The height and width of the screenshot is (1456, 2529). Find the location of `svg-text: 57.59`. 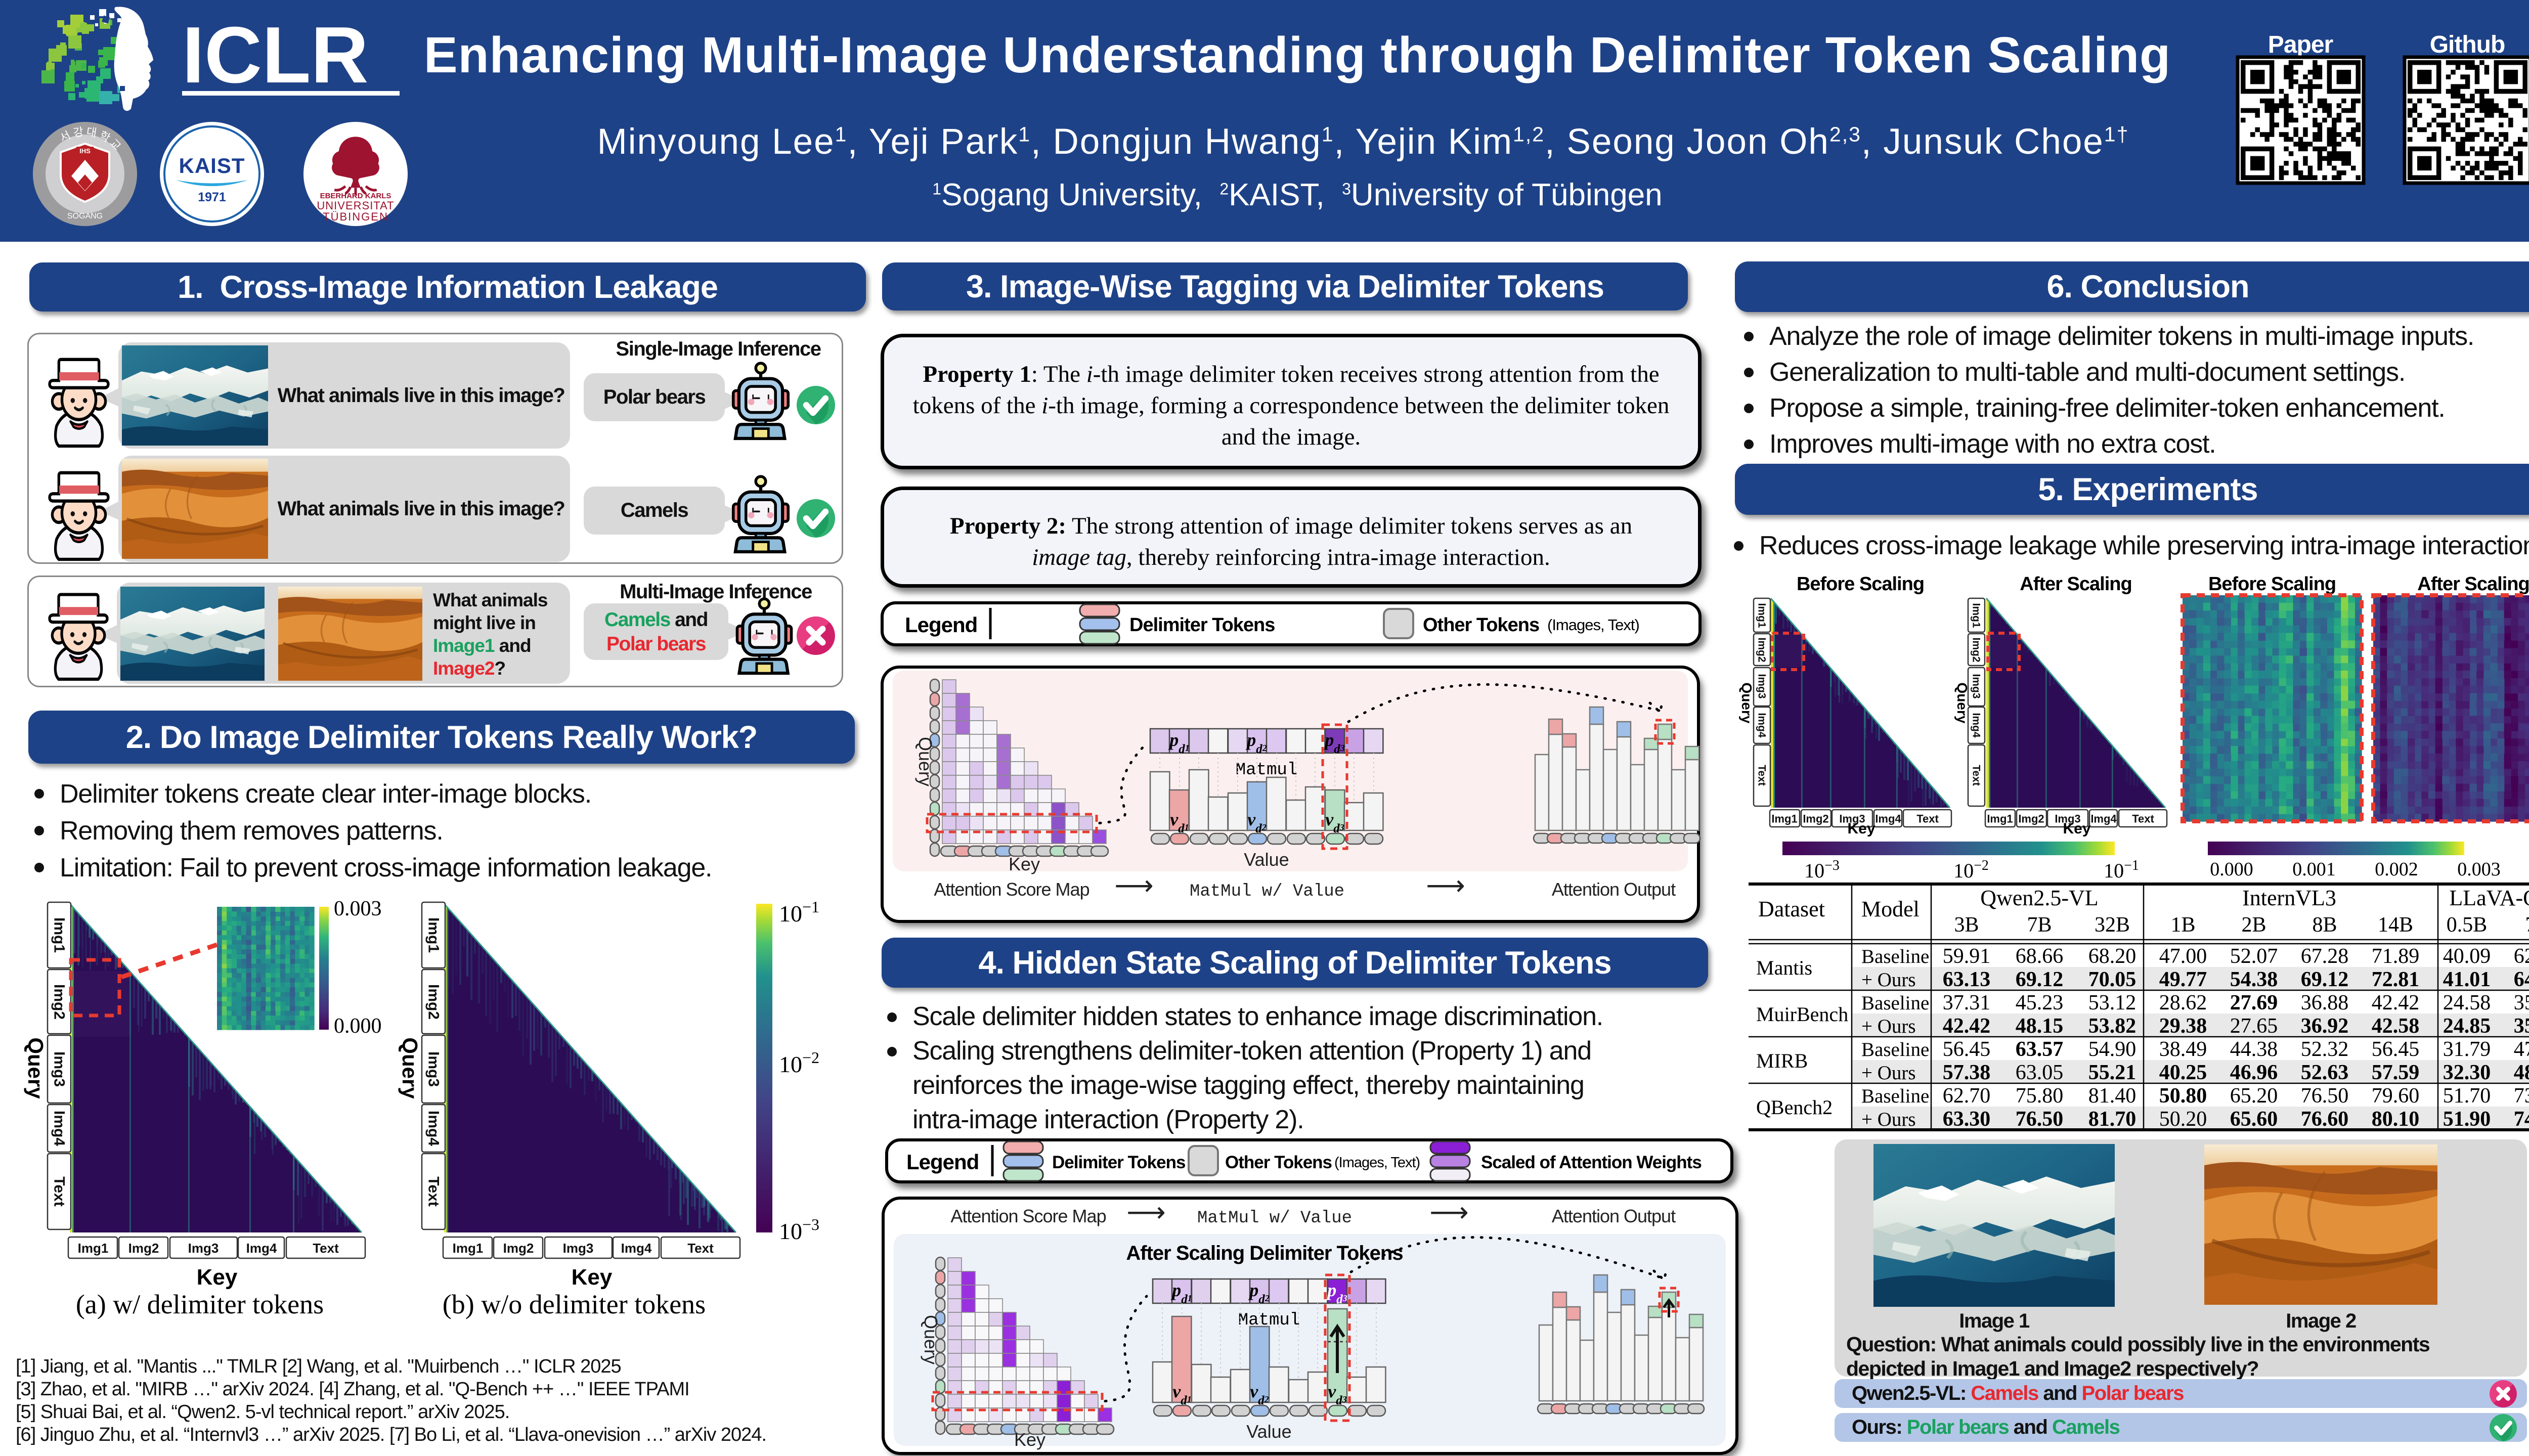

svg-text: 57.59 is located at coordinates (2396, 1072).